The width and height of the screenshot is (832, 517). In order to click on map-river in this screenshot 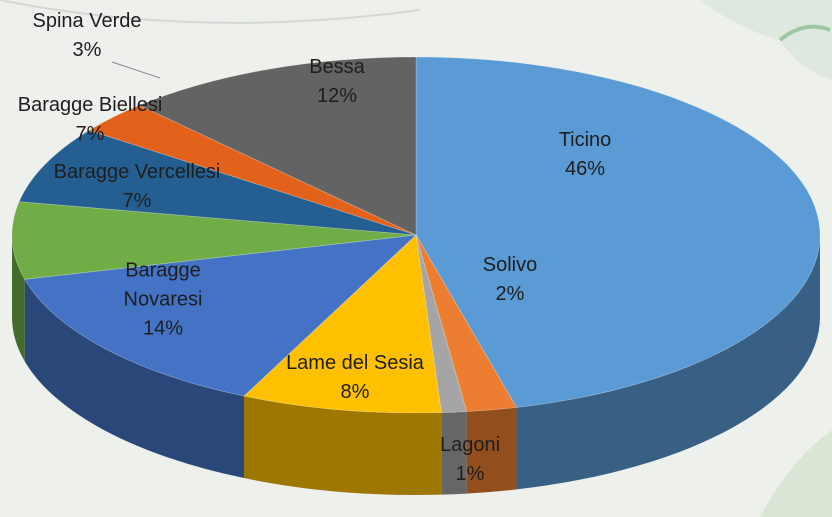, I will do `click(804, 33)`.